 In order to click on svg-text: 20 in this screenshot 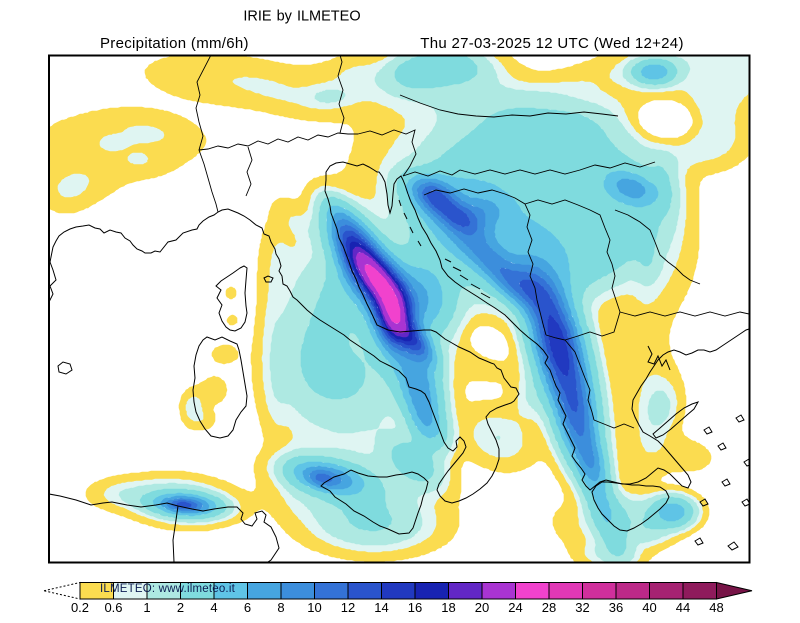, I will do `click(482, 607)`.